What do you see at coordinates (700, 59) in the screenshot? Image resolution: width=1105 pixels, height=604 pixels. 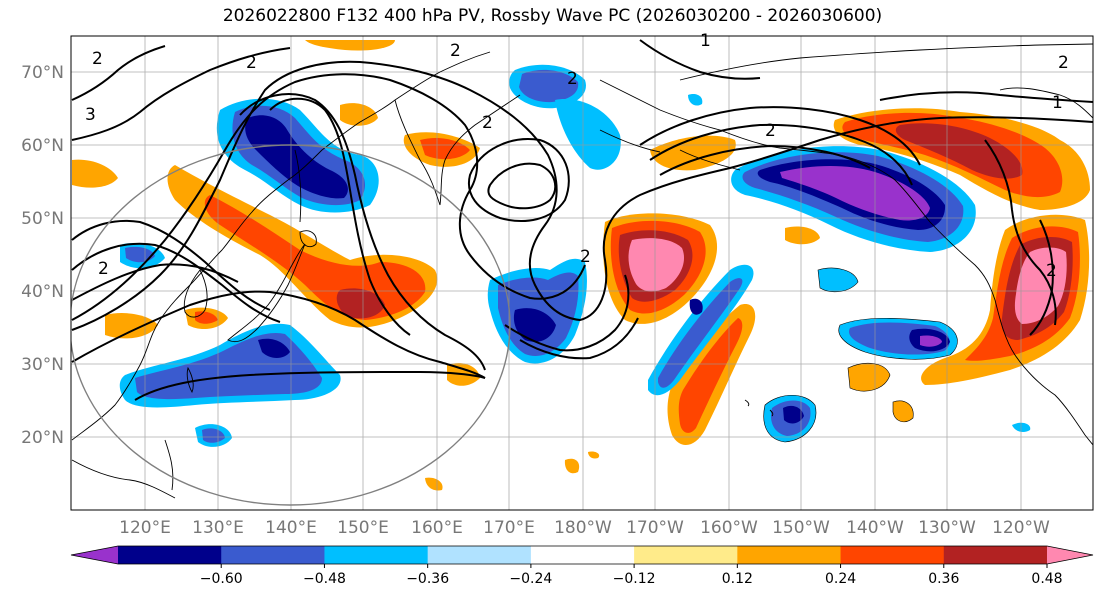 I see `contour-pv-north-pacific-arc` at bounding box center [700, 59].